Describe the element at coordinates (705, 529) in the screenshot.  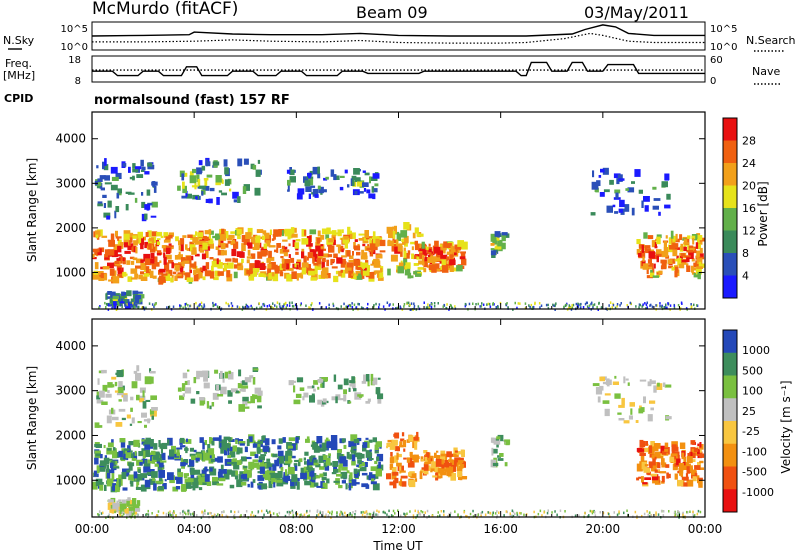
I see `time-tick-label: 00:00` at that location.